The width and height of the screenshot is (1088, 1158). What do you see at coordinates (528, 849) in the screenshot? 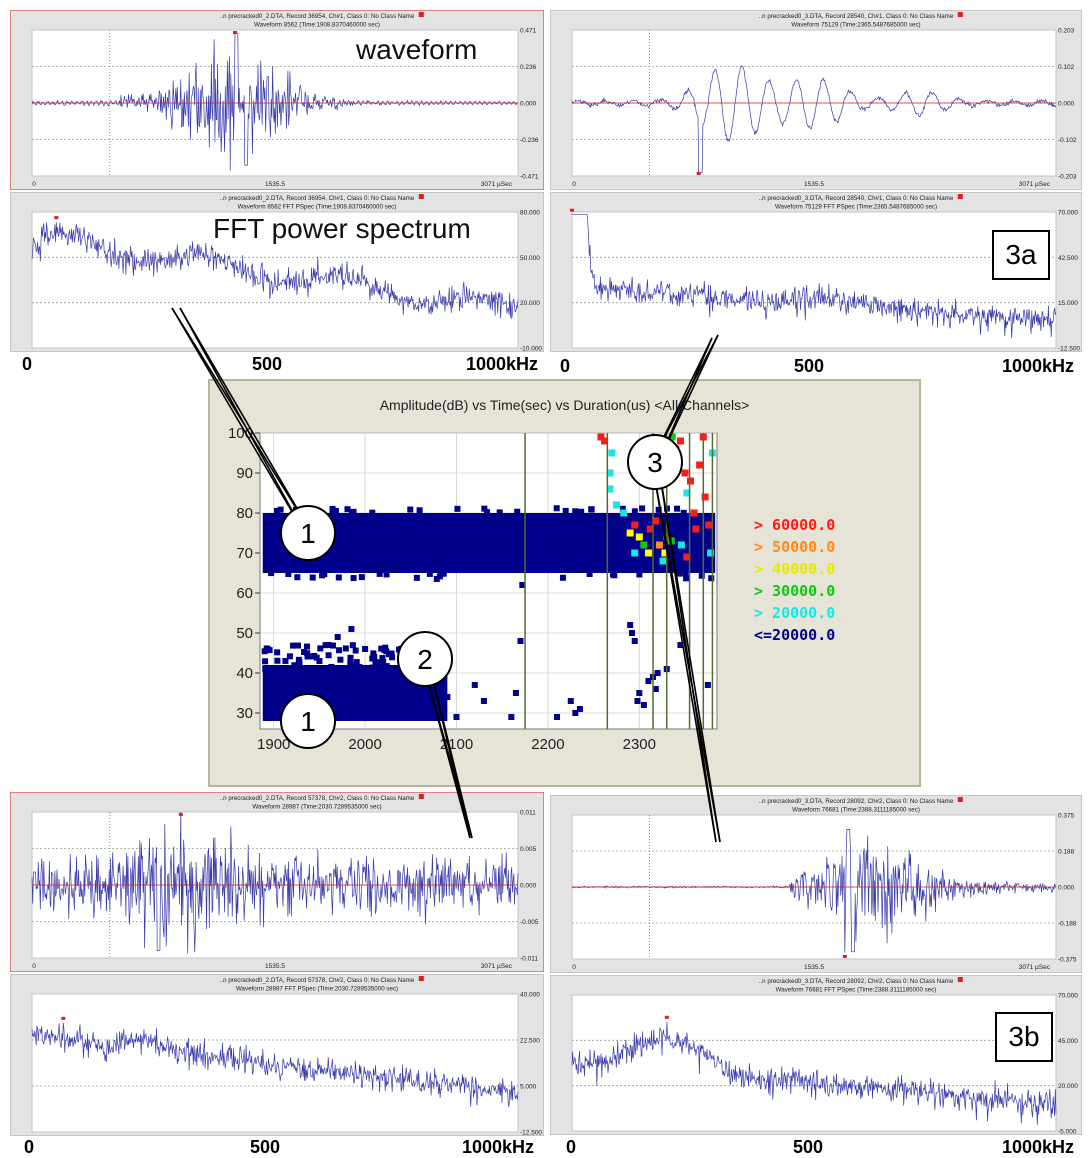
I see `y-tick-label: 0.005` at bounding box center [528, 849].